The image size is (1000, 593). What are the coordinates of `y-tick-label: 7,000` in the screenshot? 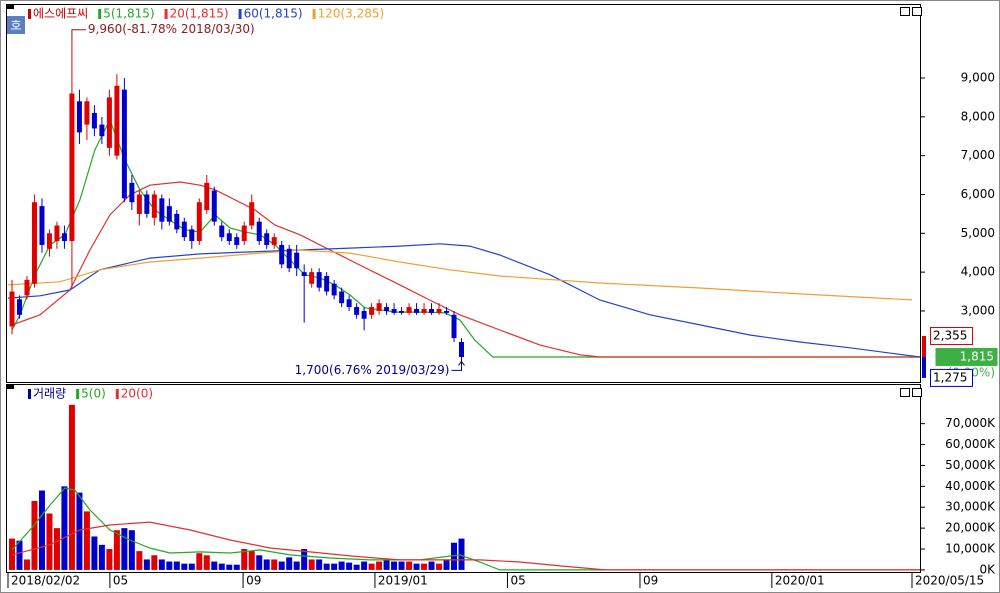 It's located at (978, 155).